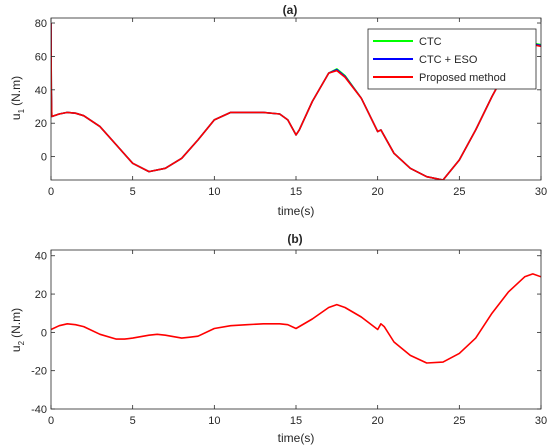 The image size is (550, 447). Describe the element at coordinates (448, 60) in the screenshot. I see `legend-label: CTC + ESO` at that location.